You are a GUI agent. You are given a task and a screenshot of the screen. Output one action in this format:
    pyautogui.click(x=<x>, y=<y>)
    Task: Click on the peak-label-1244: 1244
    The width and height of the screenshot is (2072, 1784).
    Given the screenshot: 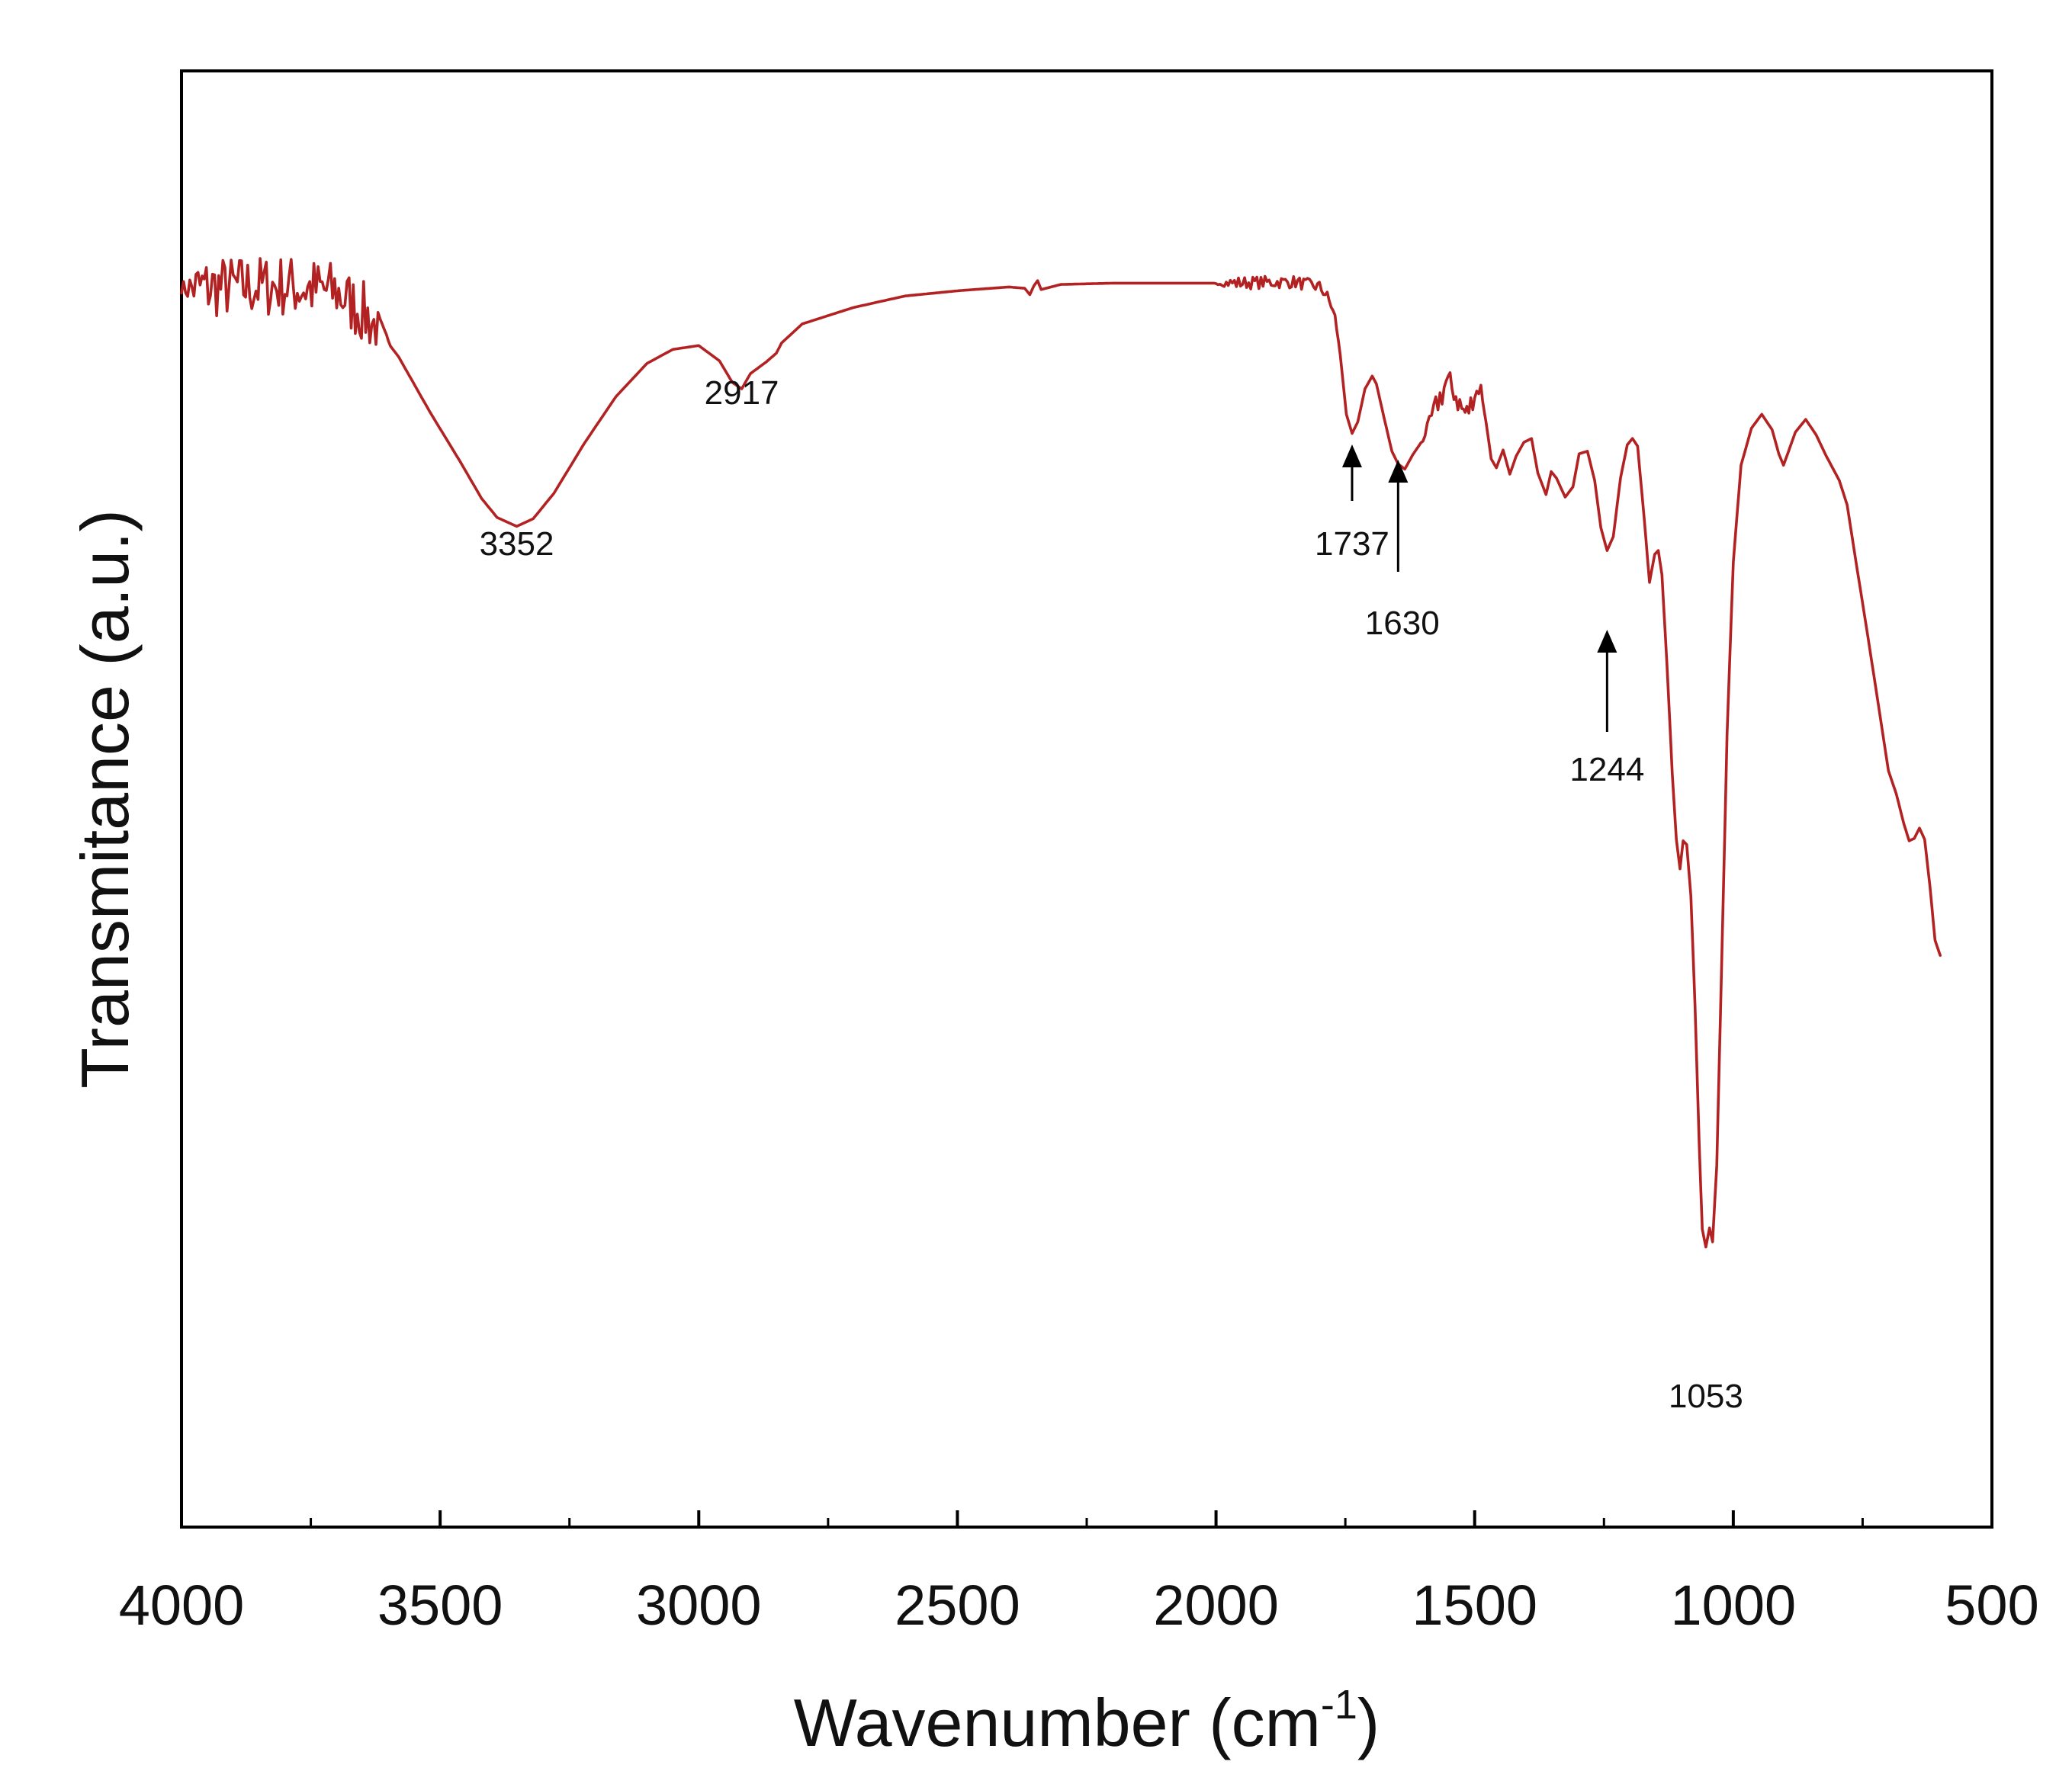 What is the action you would take?
    pyautogui.click(x=1607, y=769)
    